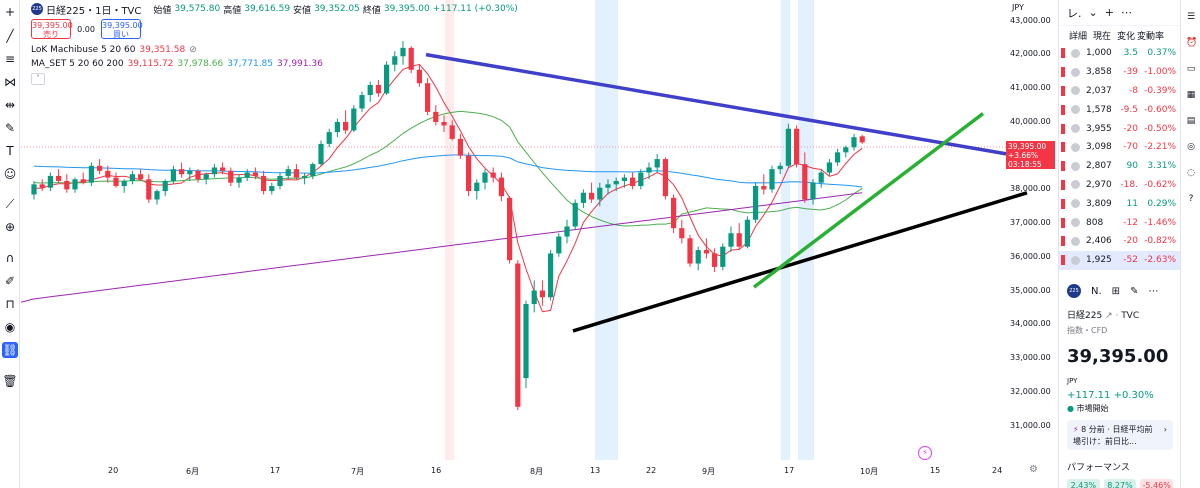 The width and height of the screenshot is (1200, 488). I want to click on watchlist-row: 808 -12 -1.46%, so click(1119, 222).